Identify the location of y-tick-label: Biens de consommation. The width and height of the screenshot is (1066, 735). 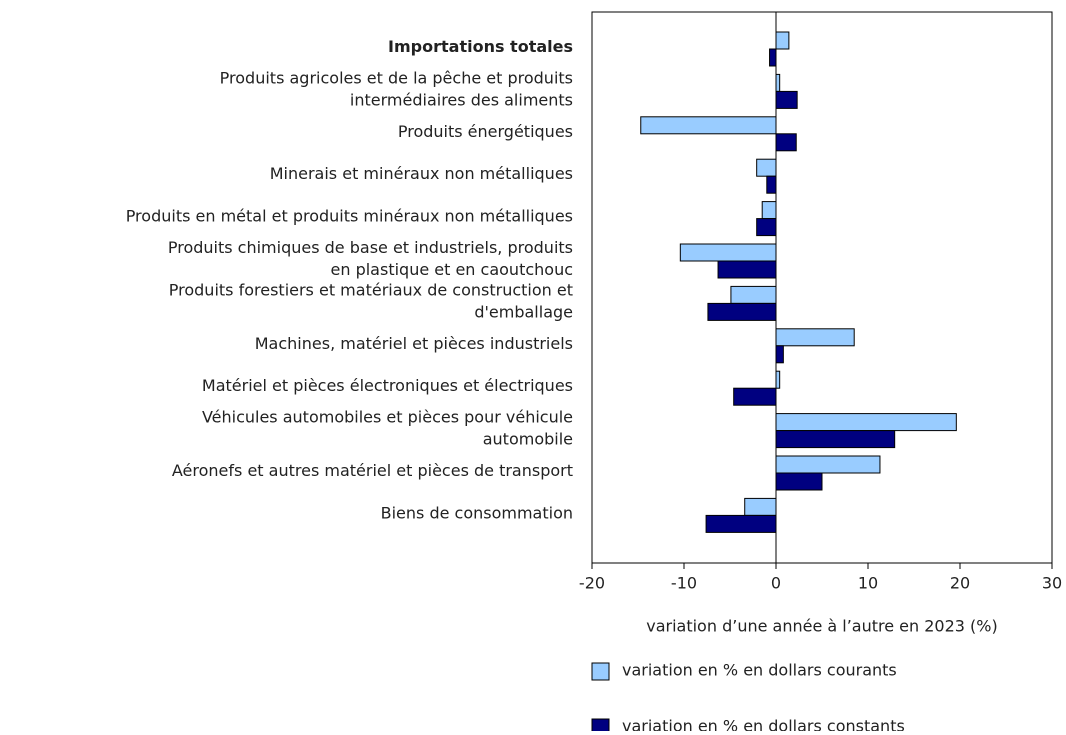
(477, 512).